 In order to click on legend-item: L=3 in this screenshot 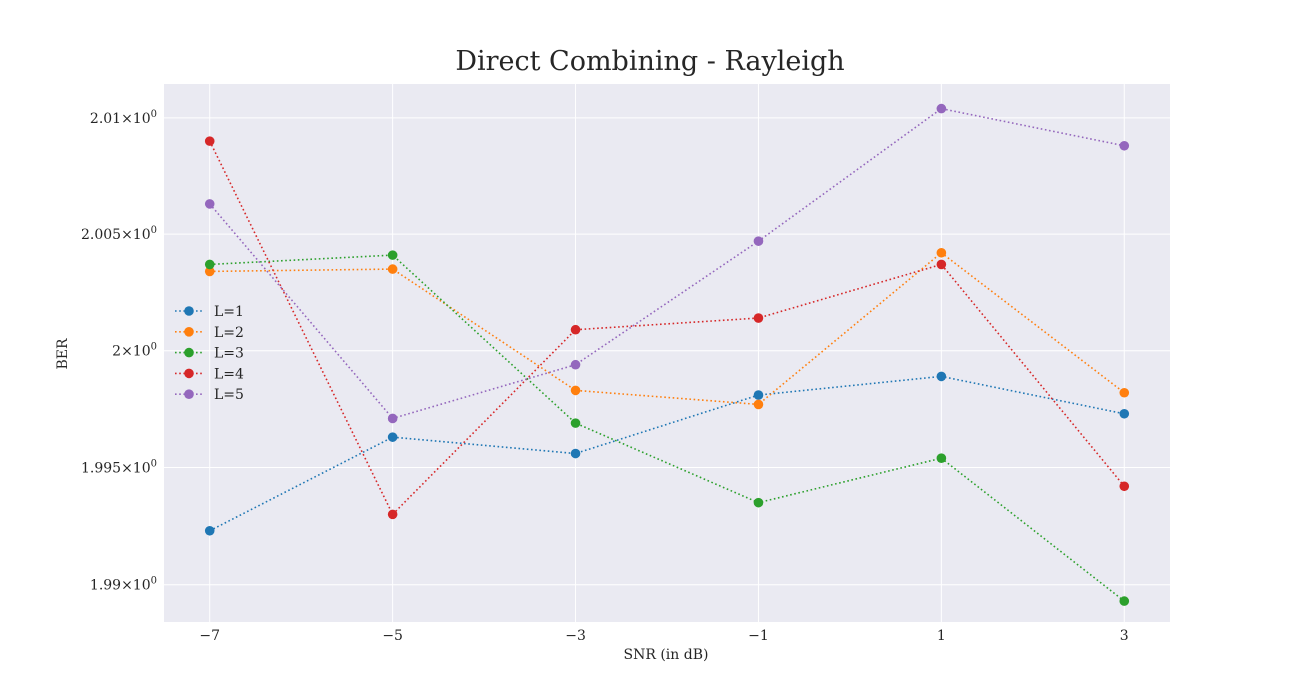, I will do `click(209, 354)`.